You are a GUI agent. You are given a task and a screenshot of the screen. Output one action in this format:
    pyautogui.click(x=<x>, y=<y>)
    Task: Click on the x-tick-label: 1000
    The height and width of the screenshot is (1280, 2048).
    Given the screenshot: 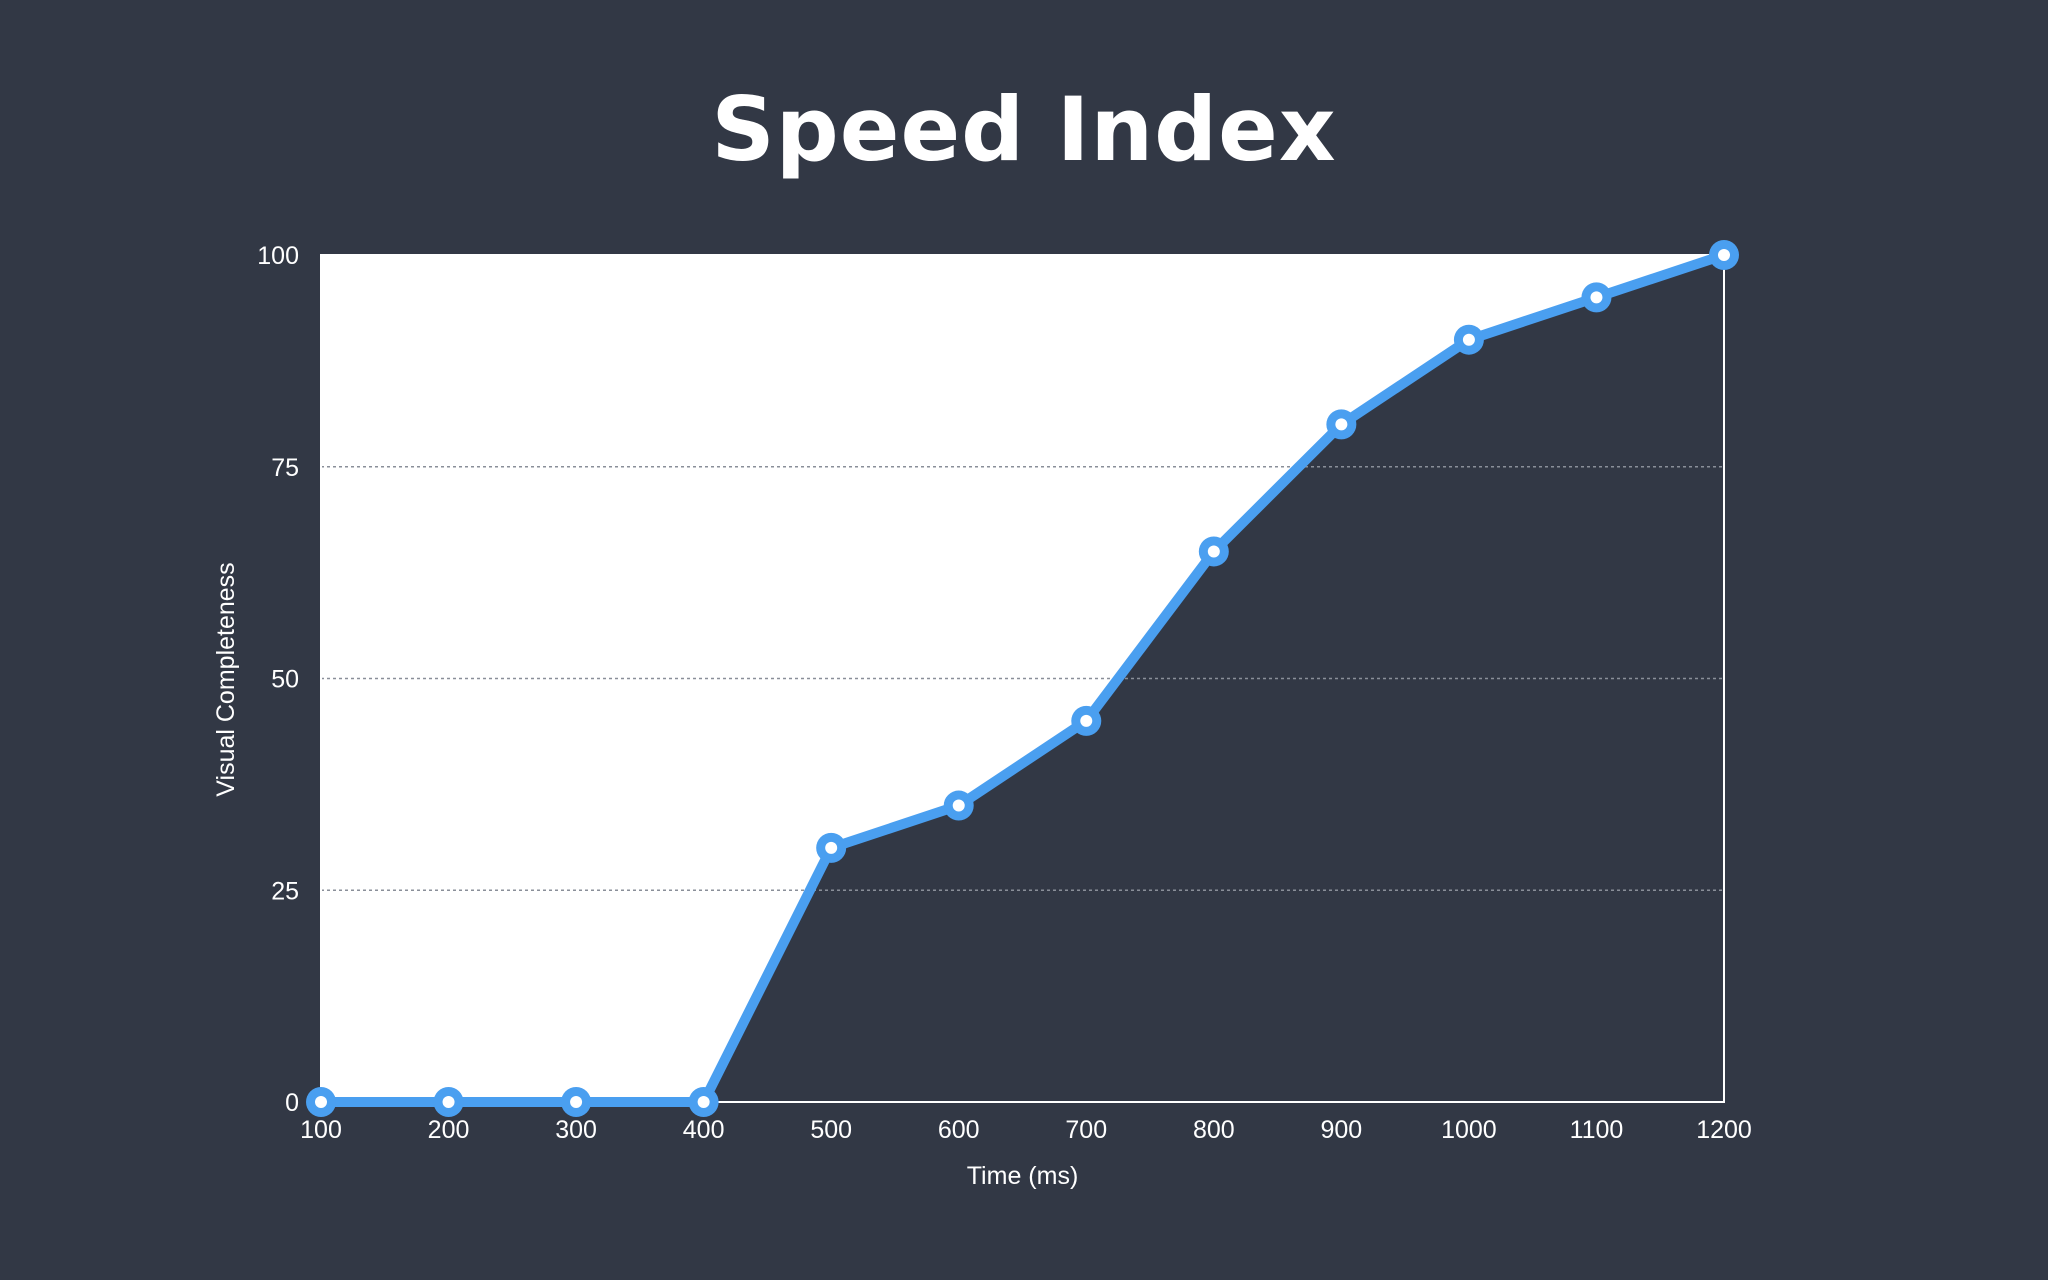 What is the action you would take?
    pyautogui.click(x=1469, y=1130)
    